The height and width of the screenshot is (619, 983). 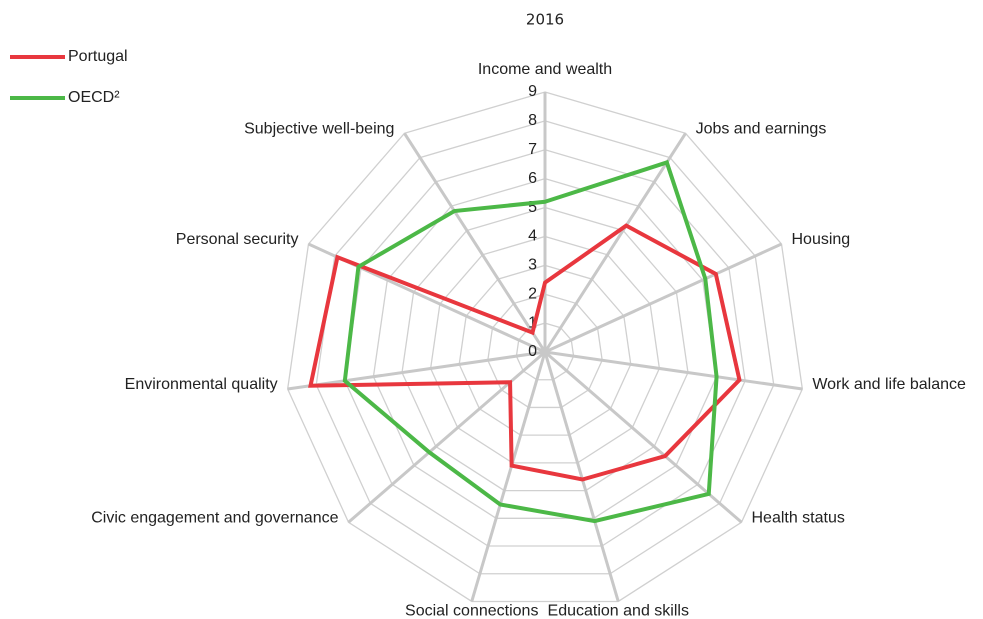 I want to click on r-tick-label: 5, so click(x=532, y=207).